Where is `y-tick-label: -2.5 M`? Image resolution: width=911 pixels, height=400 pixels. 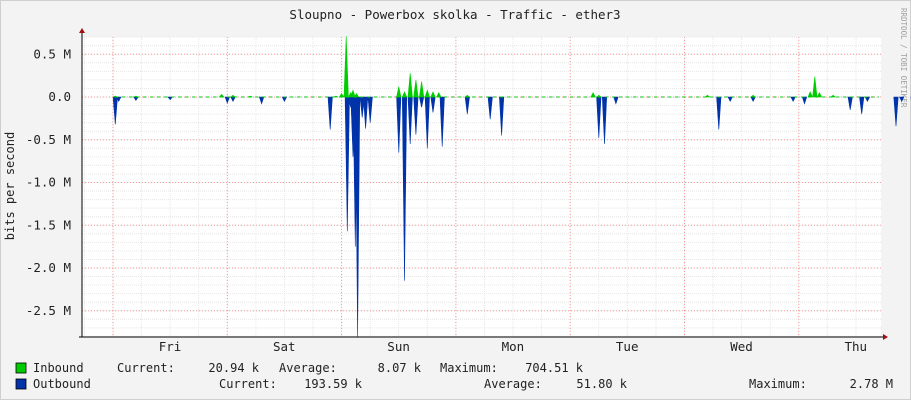 y-tick-label: -2.5 M is located at coordinates (48, 310).